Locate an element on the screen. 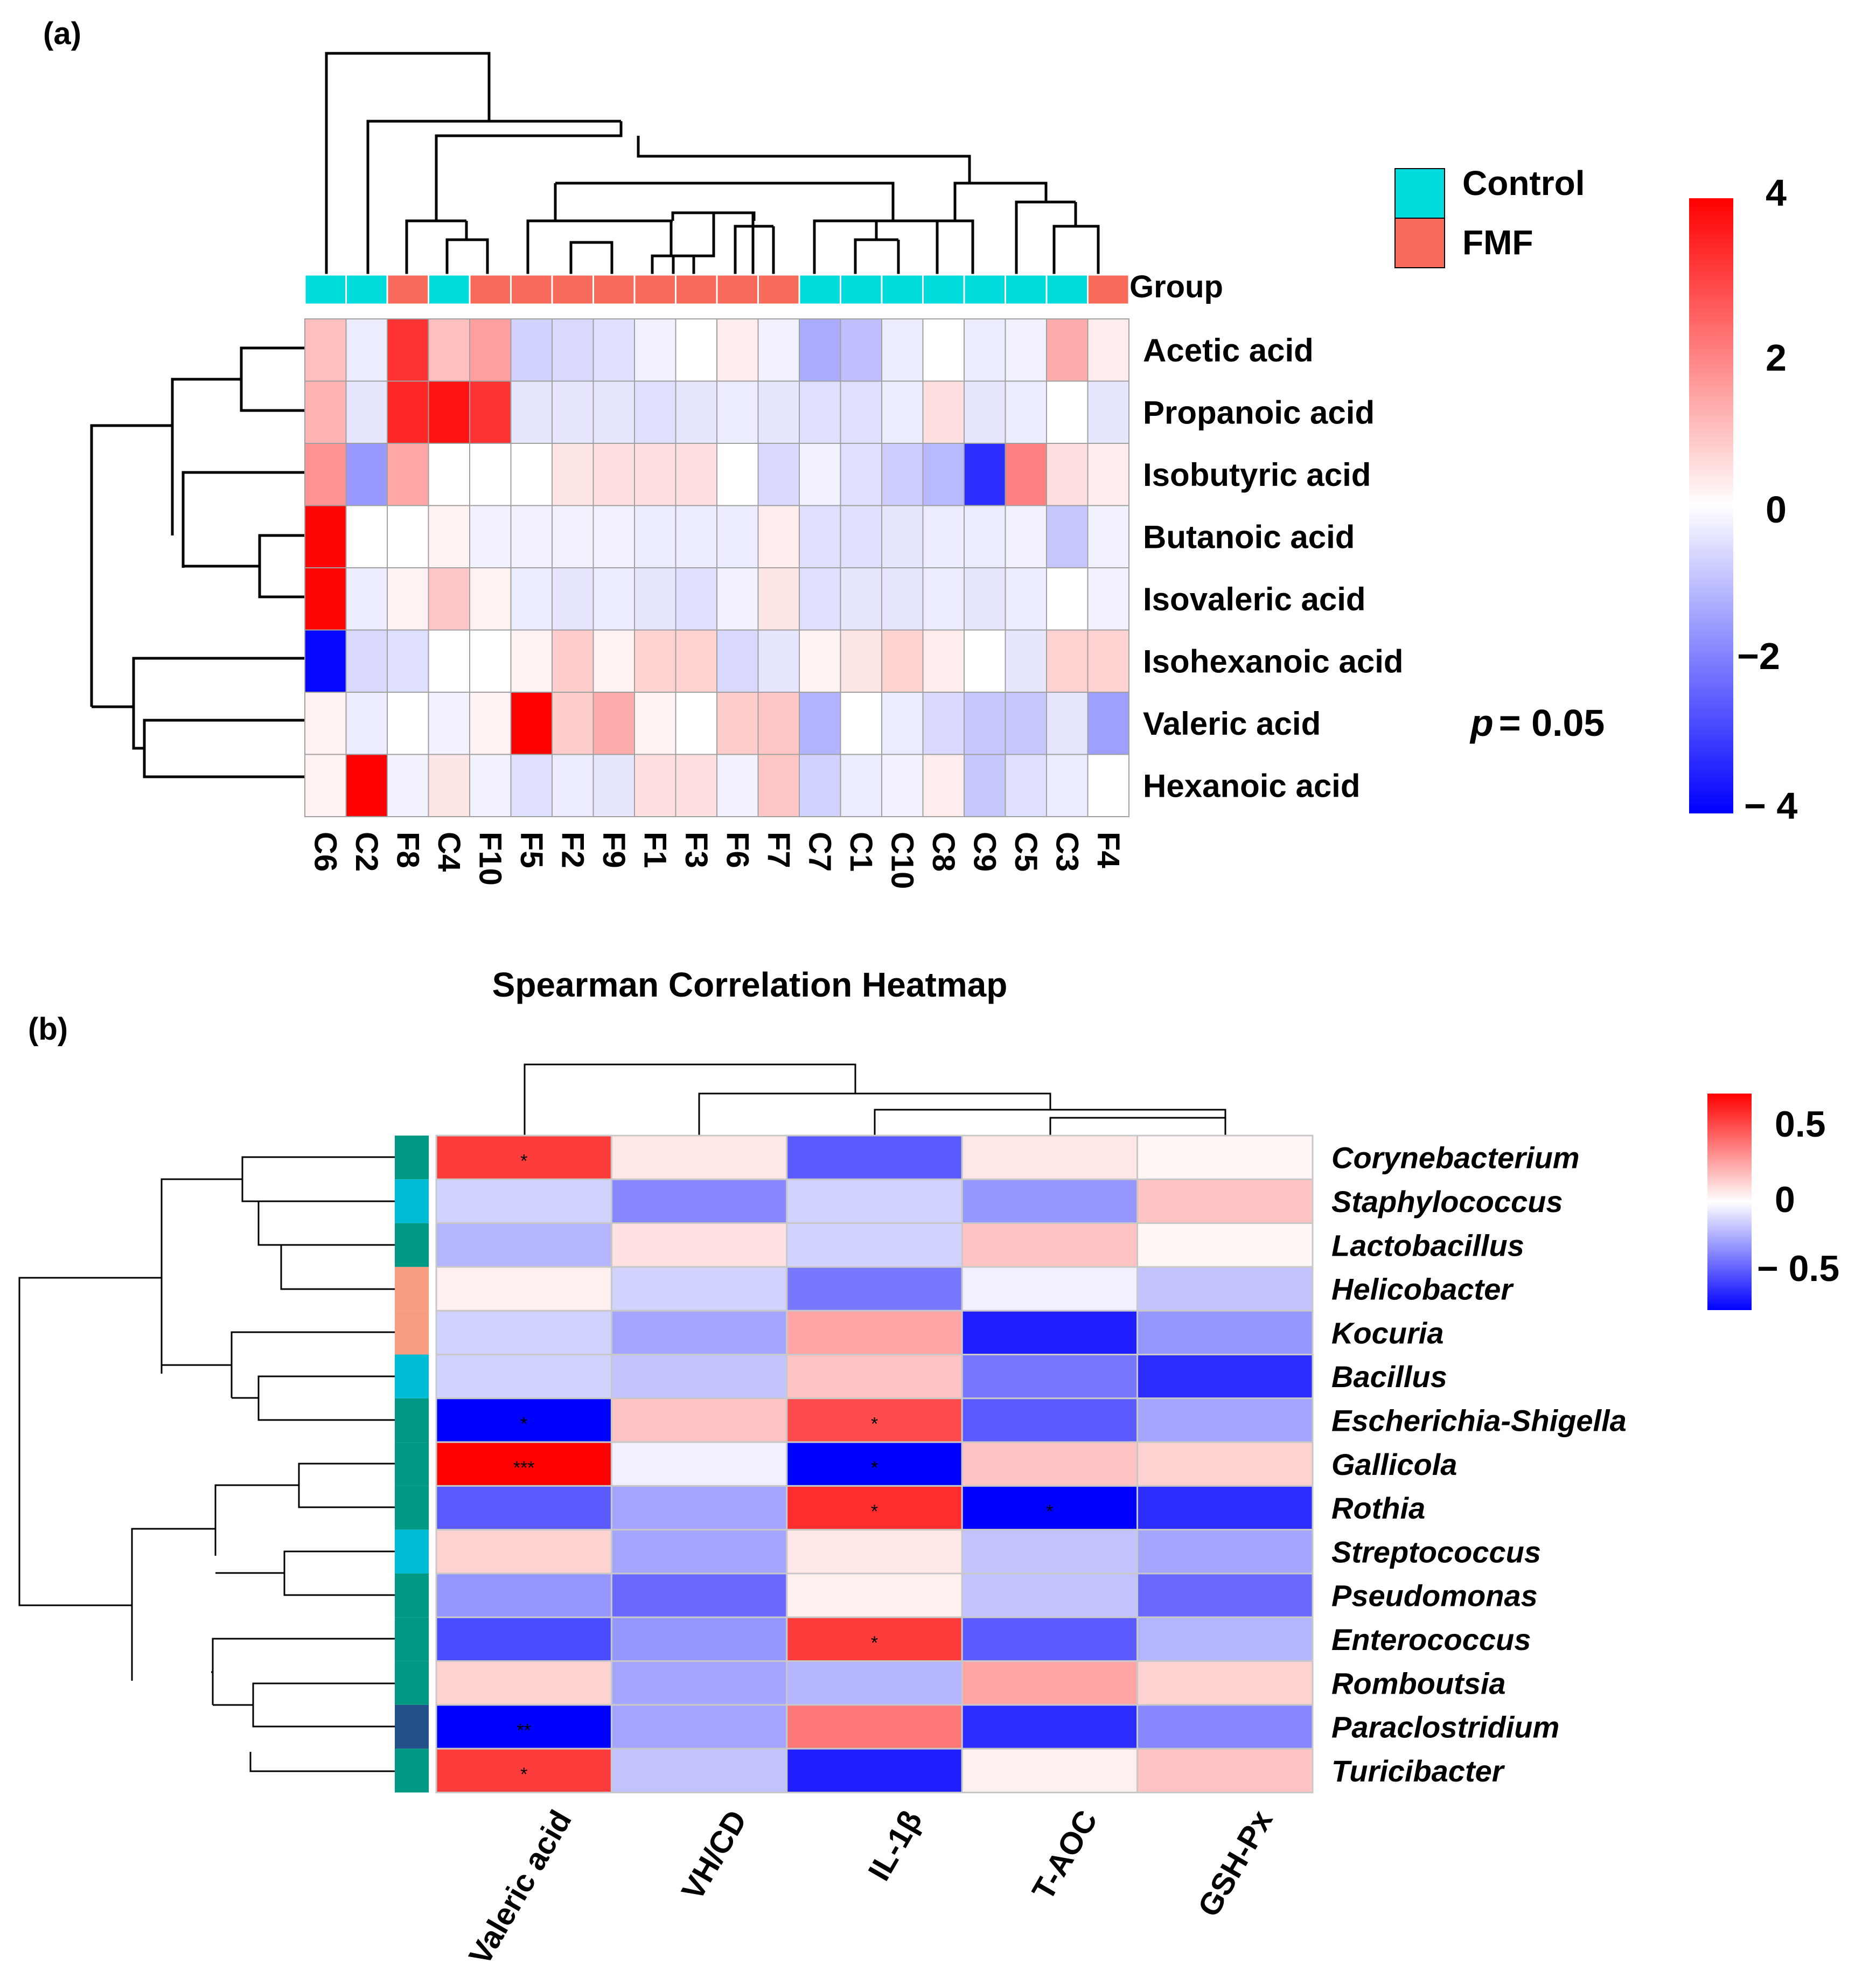 This screenshot has width=1876, height=1977. annotation-enterococcus is located at coordinates (412, 1639).